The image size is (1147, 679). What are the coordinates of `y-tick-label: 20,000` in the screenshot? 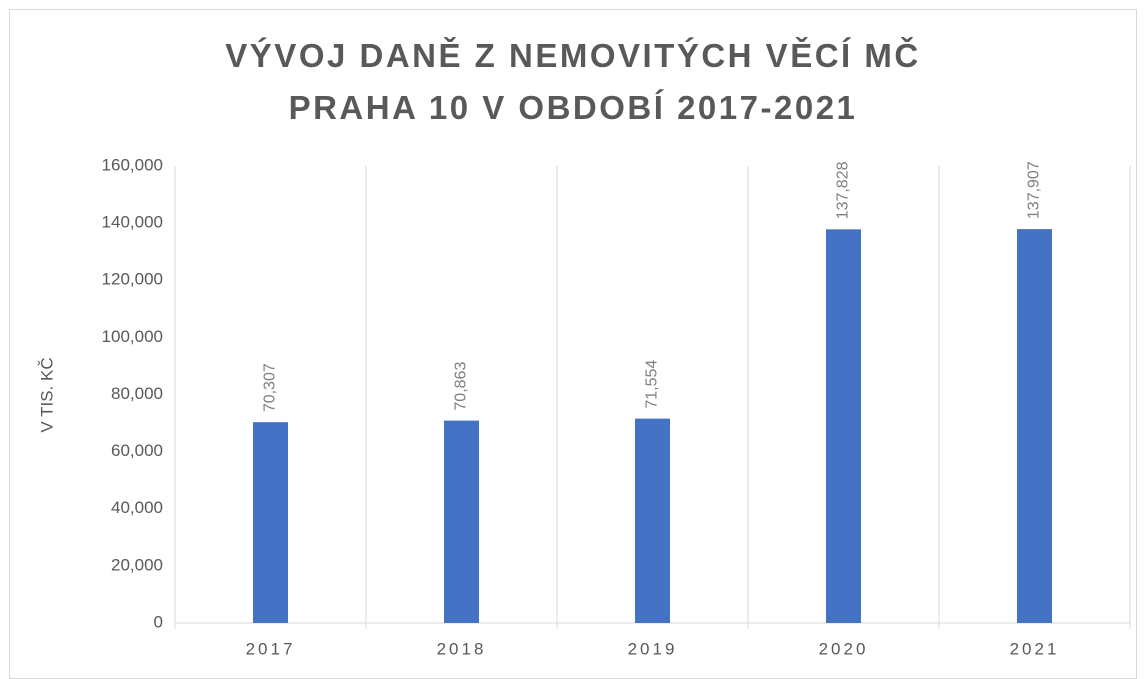 It's located at (137, 564).